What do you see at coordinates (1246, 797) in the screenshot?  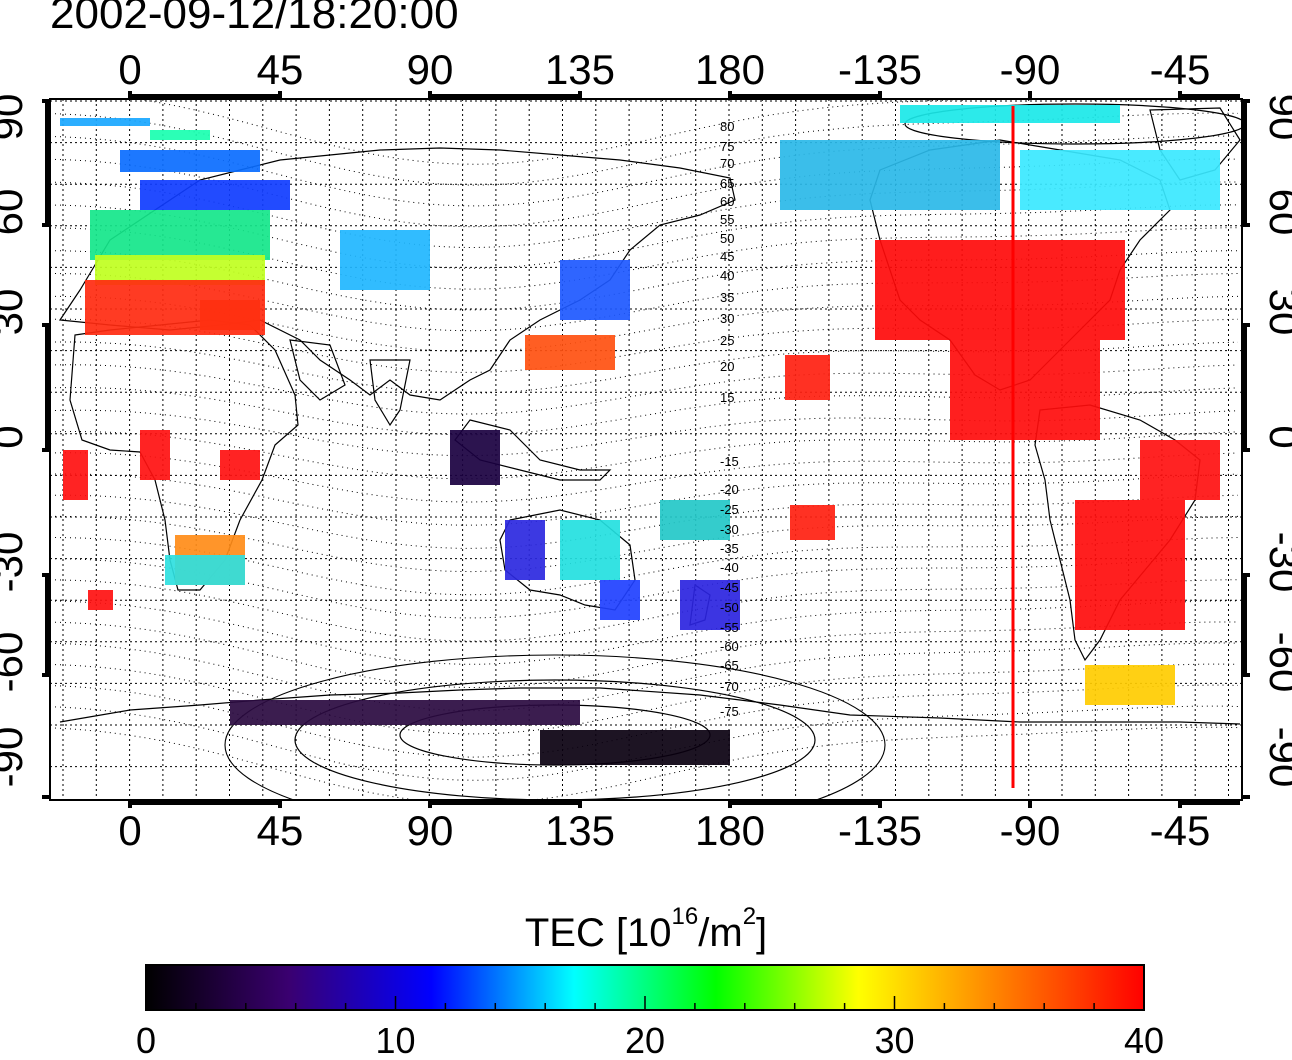 I see `right-tick` at bounding box center [1246, 797].